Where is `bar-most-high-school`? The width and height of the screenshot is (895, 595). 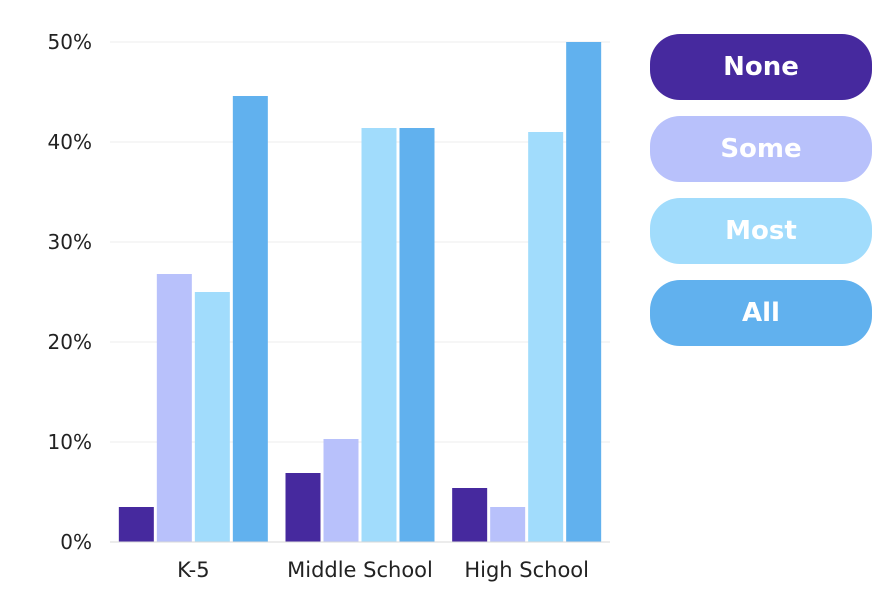
bar-most-high-school is located at coordinates (546, 337).